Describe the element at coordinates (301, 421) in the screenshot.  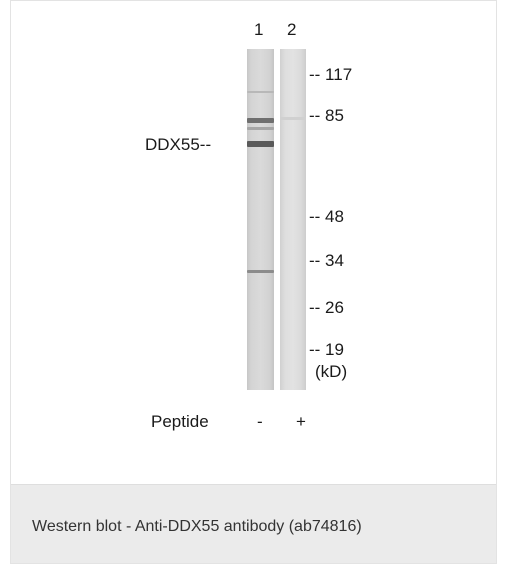
I see `lane-2-peptide: +` at that location.